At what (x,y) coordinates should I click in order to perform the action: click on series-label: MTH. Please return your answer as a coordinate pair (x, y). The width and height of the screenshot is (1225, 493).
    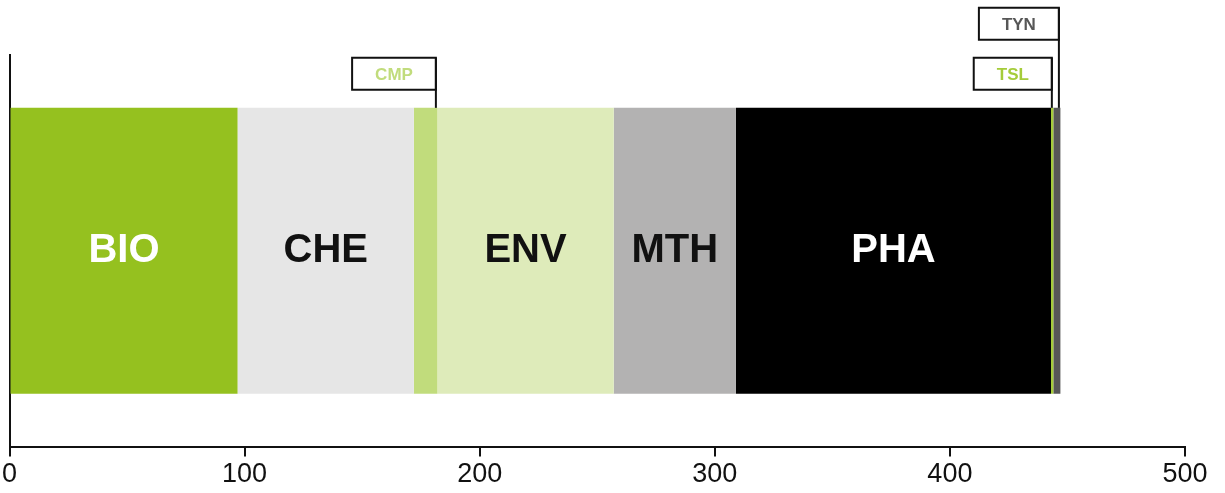
    Looking at the image, I should click on (675, 247).